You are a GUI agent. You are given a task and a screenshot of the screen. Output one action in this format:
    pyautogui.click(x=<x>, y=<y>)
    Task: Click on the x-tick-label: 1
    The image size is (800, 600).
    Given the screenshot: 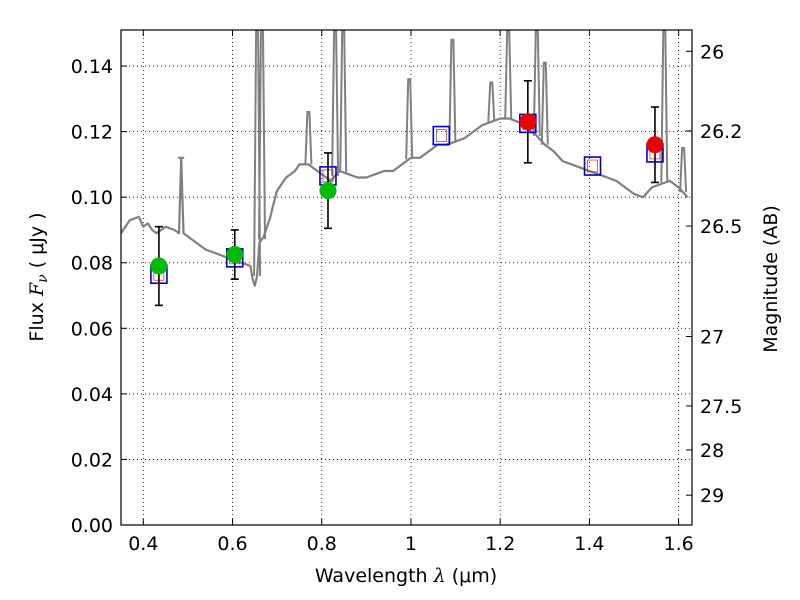 What is the action you would take?
    pyautogui.click(x=411, y=544)
    